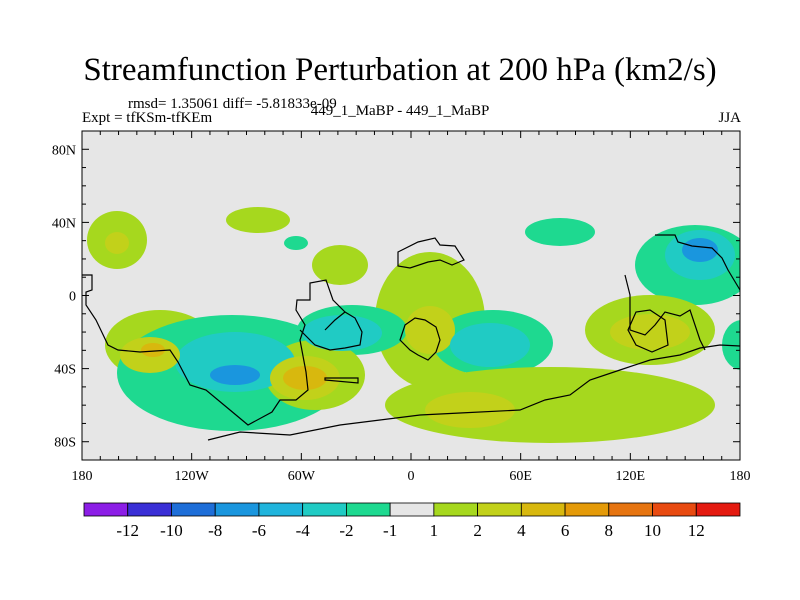 The image size is (800, 600). I want to click on colorbar-label: -1, so click(390, 530).